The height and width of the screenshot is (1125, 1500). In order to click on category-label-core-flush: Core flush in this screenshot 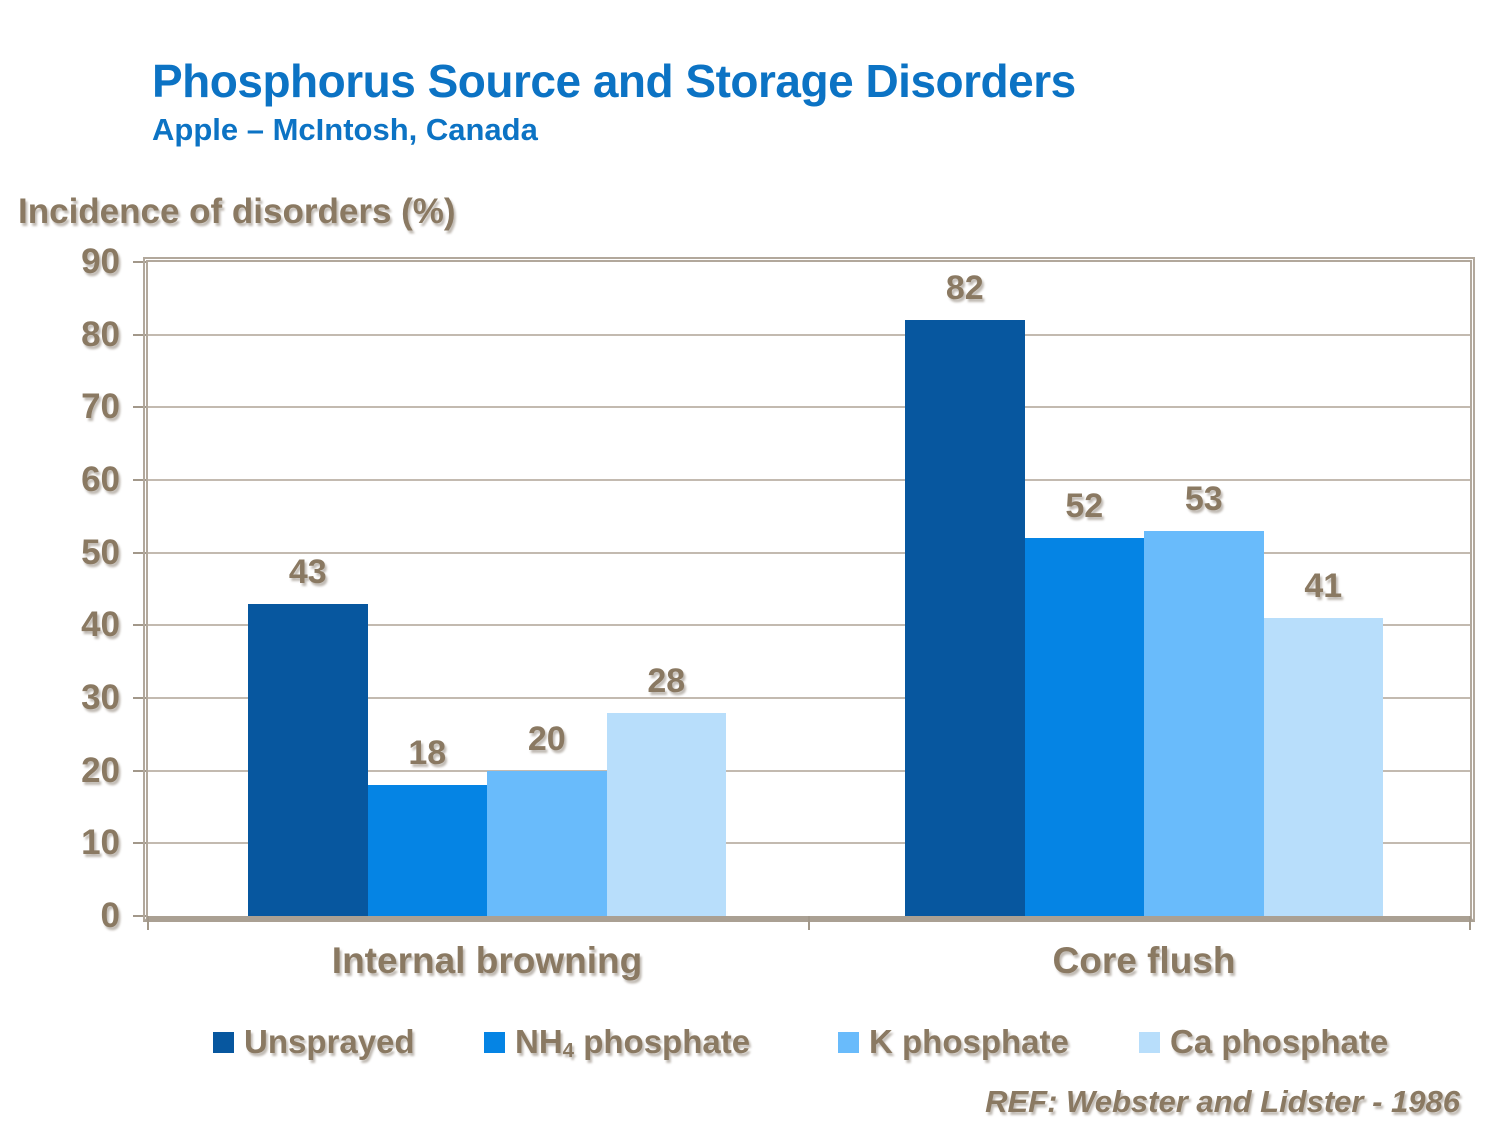, I will do `click(1144, 960)`.